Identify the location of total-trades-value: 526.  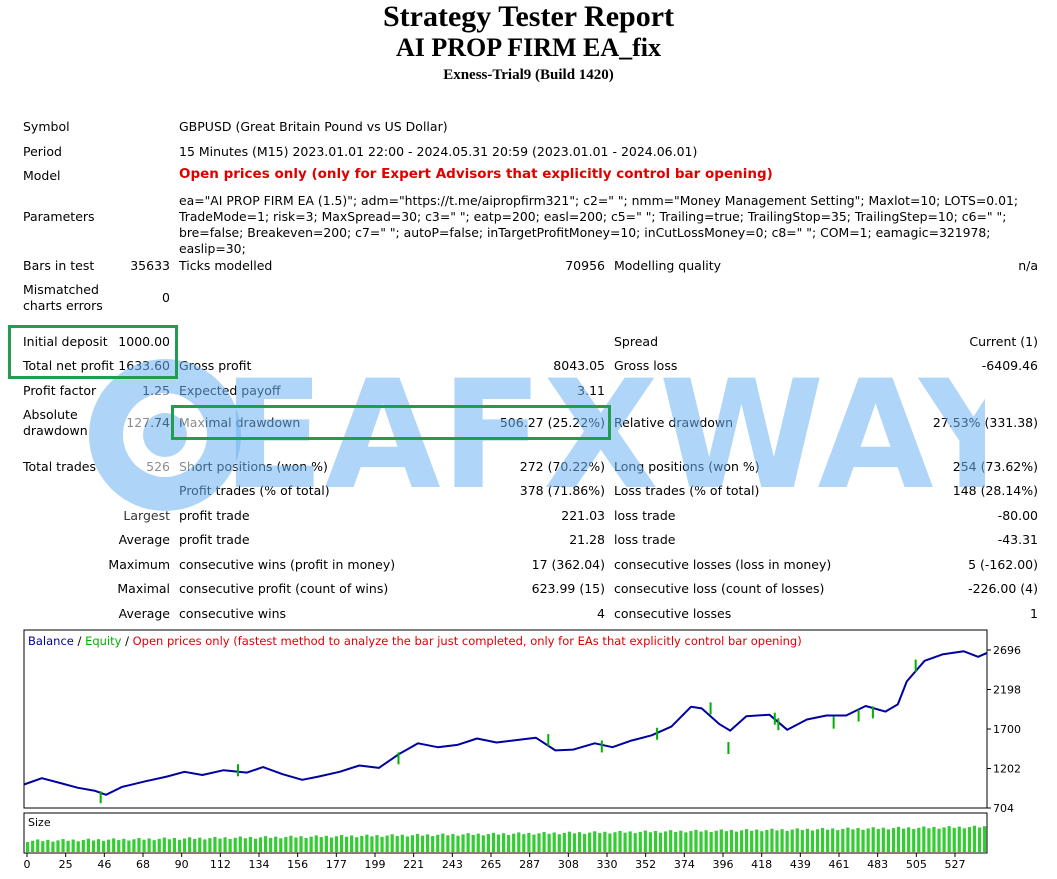
(158, 466).